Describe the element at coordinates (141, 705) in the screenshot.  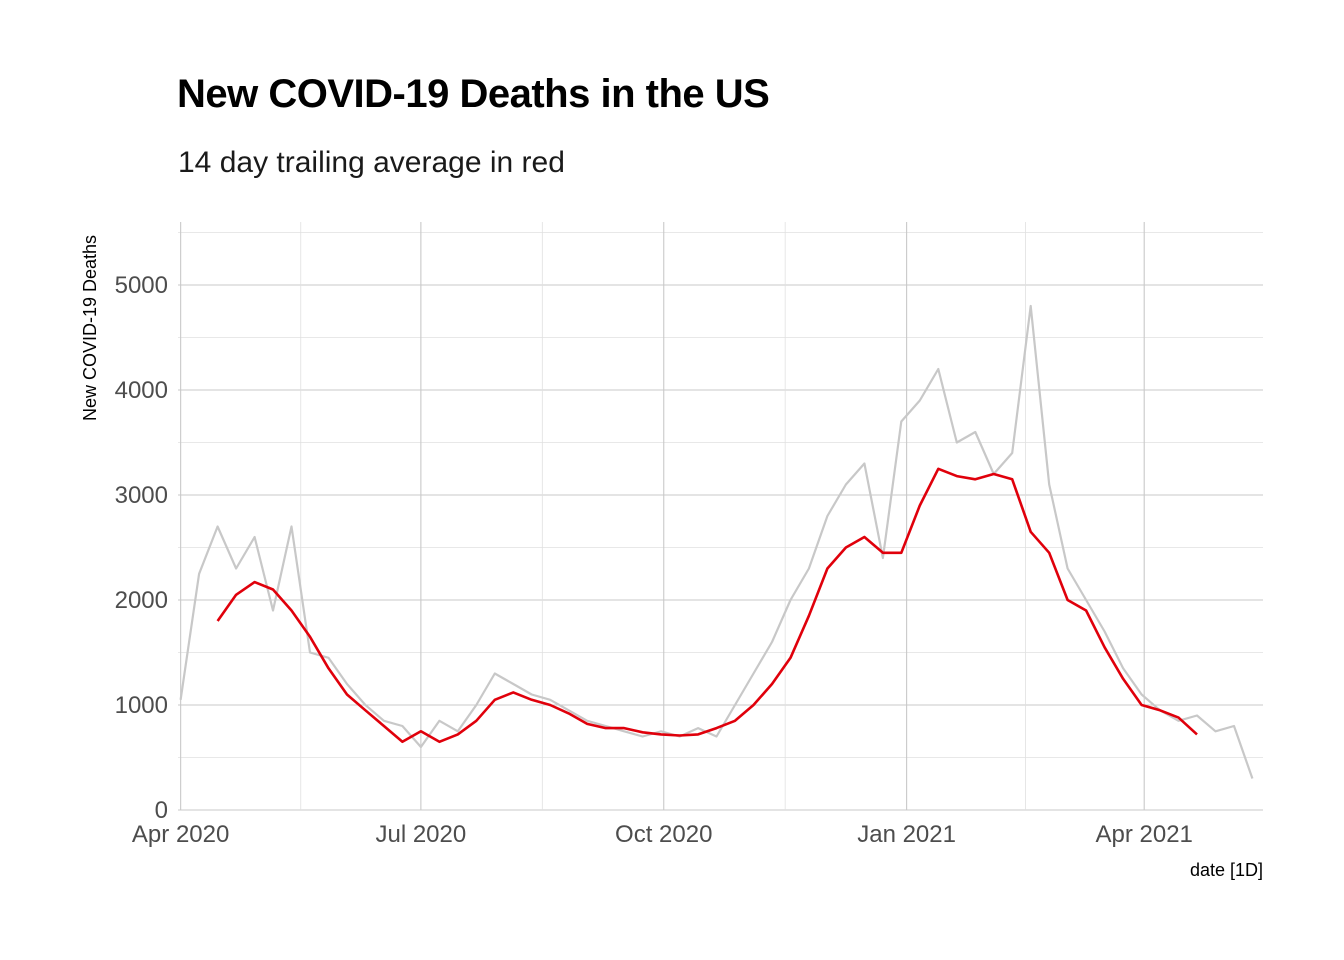
I see `y-tick-label: 1000` at that location.